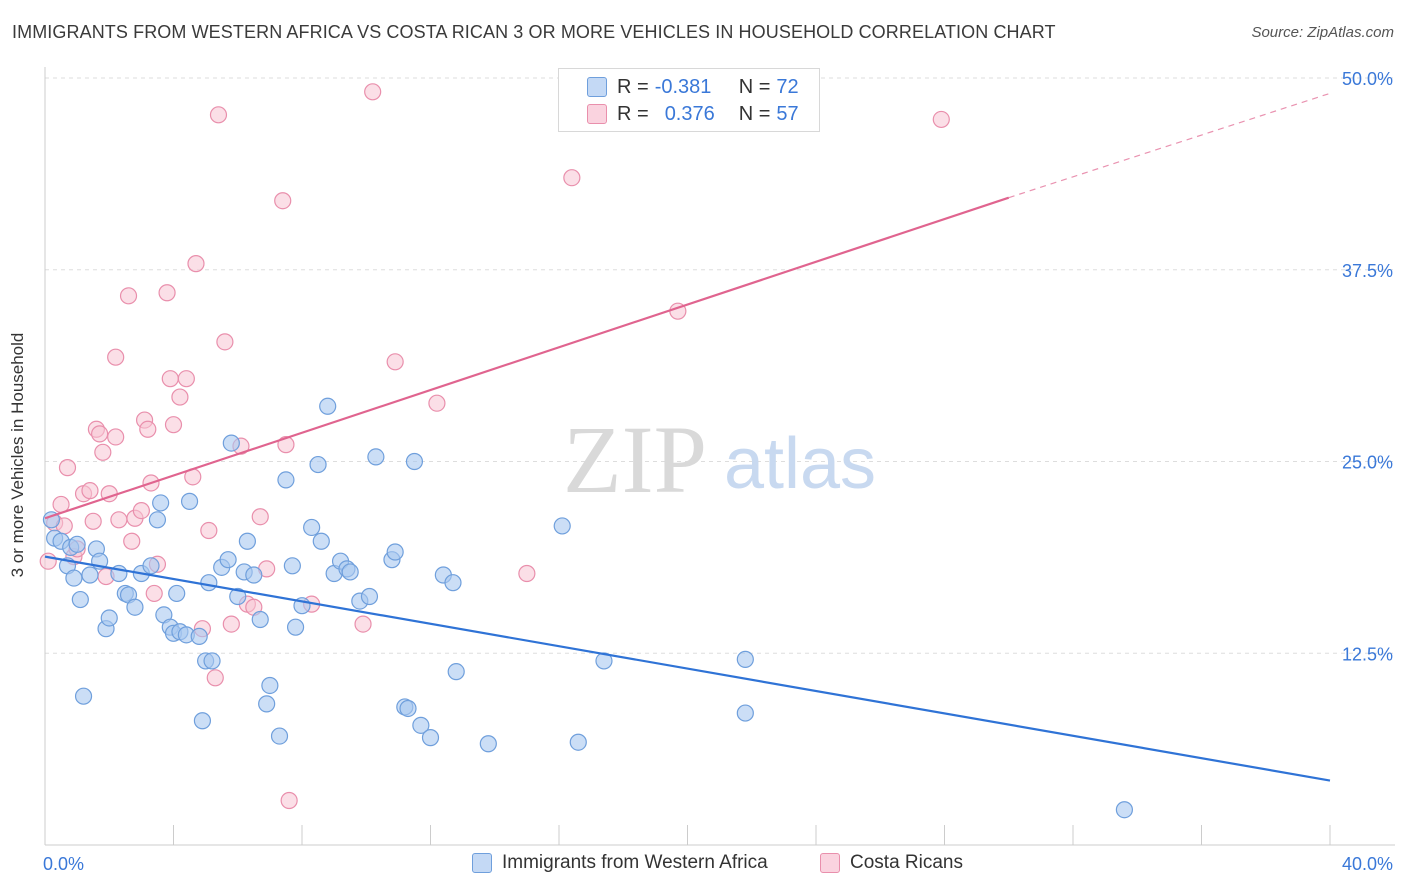  What do you see at coordinates (17, 455) in the screenshot?
I see `y-axis-label: 3 or more Vehicles in Household` at bounding box center [17, 455].